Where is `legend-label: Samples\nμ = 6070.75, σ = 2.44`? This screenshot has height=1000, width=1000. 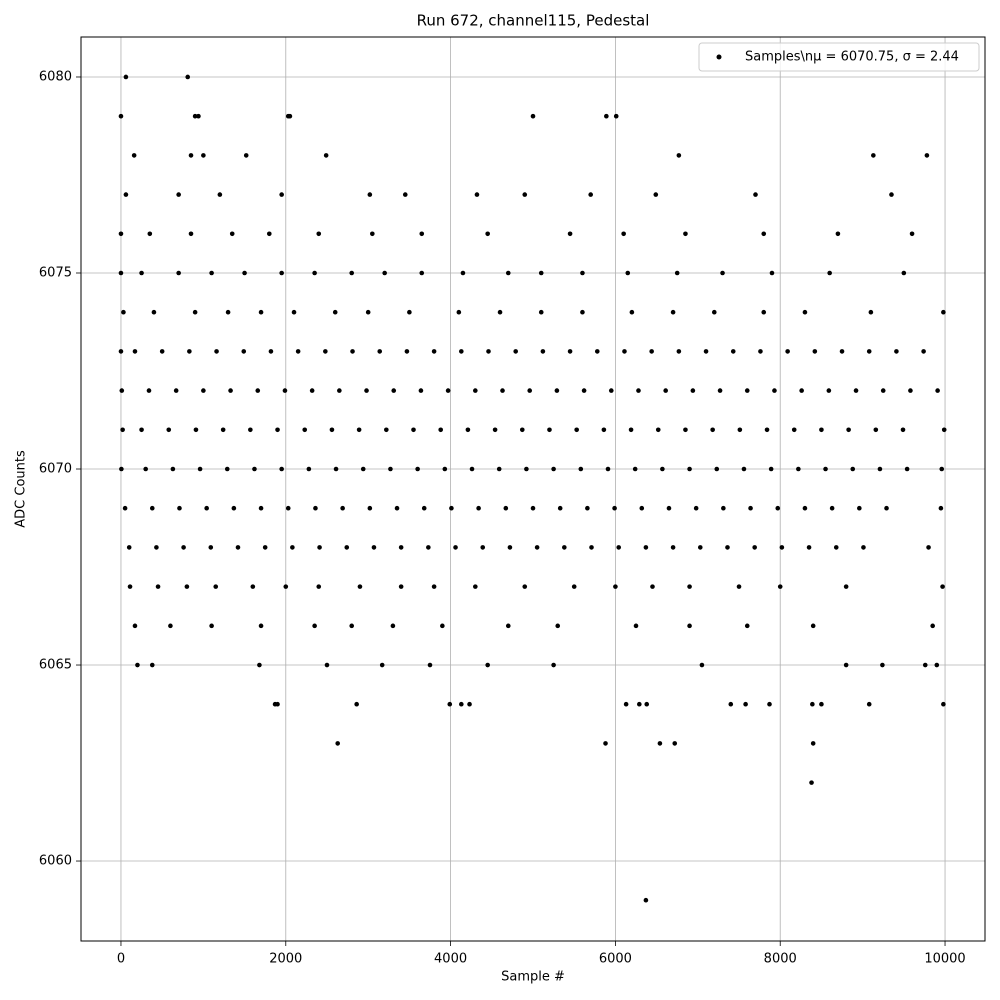
legend-label: Samples\nμ = 6070.75, σ = 2.44 is located at coordinates (852, 57).